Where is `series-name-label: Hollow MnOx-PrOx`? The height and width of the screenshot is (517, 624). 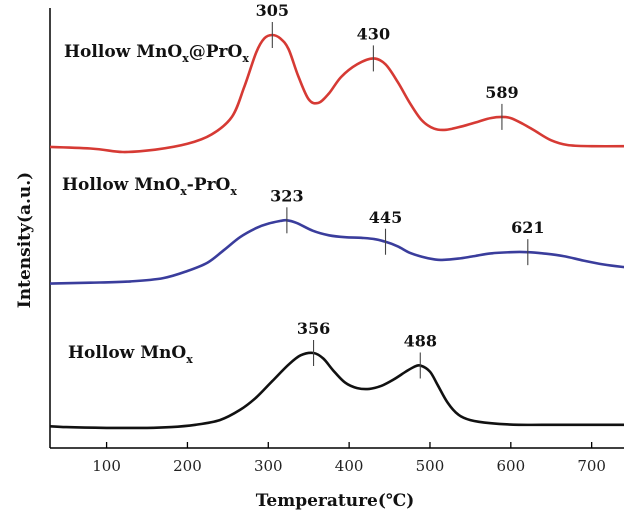 series-name-label: Hollow MnOx-PrOx is located at coordinates (149, 186).